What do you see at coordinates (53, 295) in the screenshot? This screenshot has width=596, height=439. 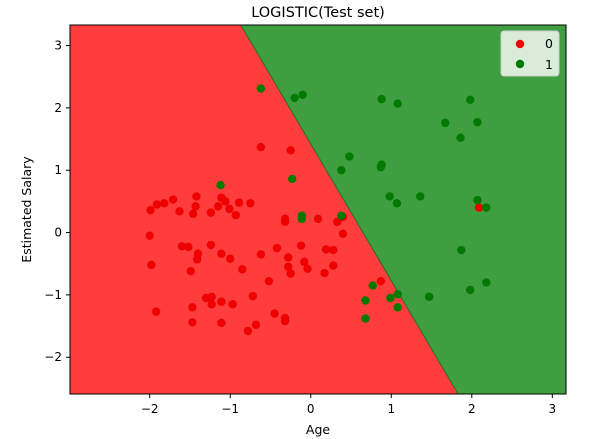 I see `y-tick-label: −1` at bounding box center [53, 295].